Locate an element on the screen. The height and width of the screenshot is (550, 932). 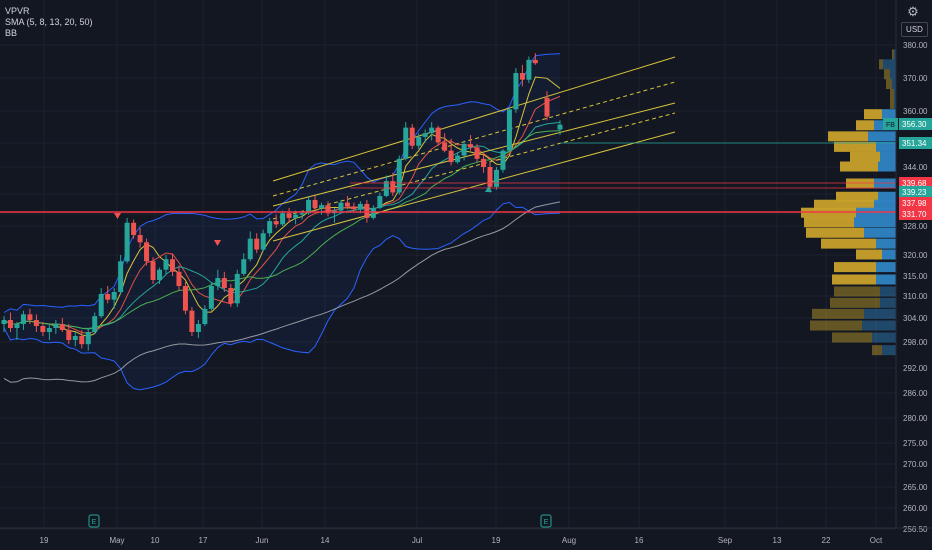
time-tick: 13 is located at coordinates (777, 540).